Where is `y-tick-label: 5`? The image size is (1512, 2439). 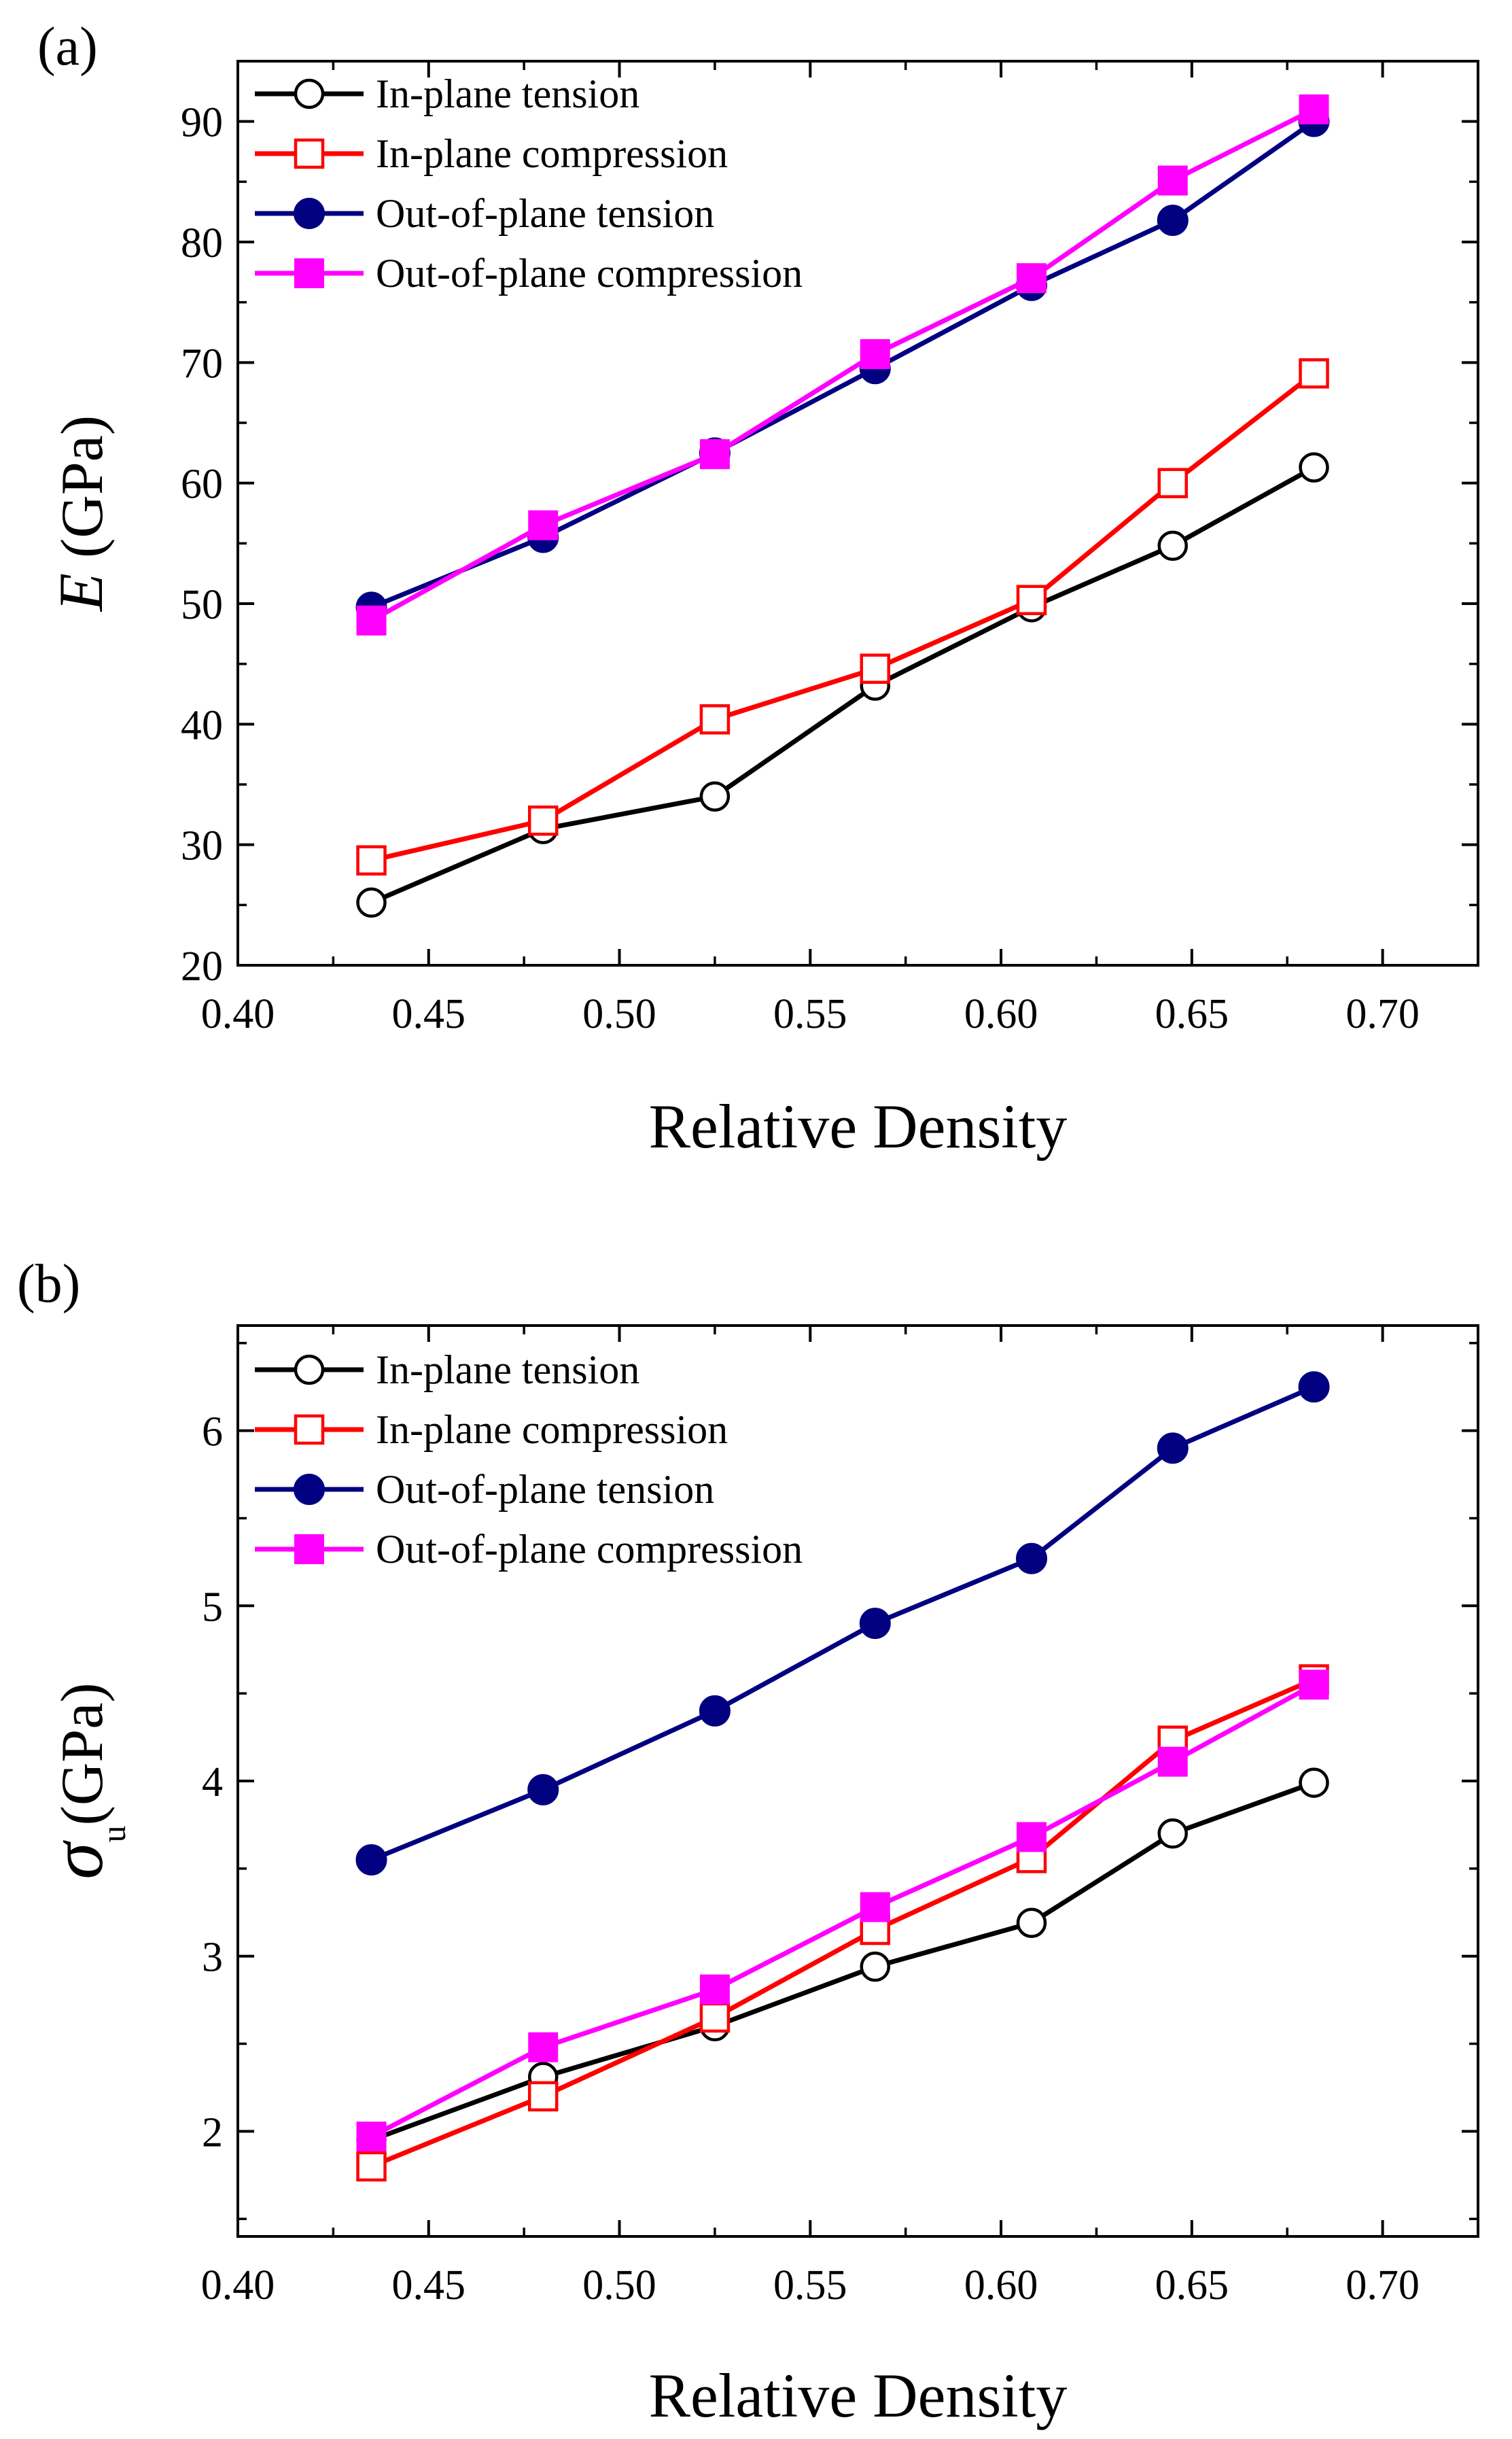
y-tick-label: 5 is located at coordinates (213, 1607).